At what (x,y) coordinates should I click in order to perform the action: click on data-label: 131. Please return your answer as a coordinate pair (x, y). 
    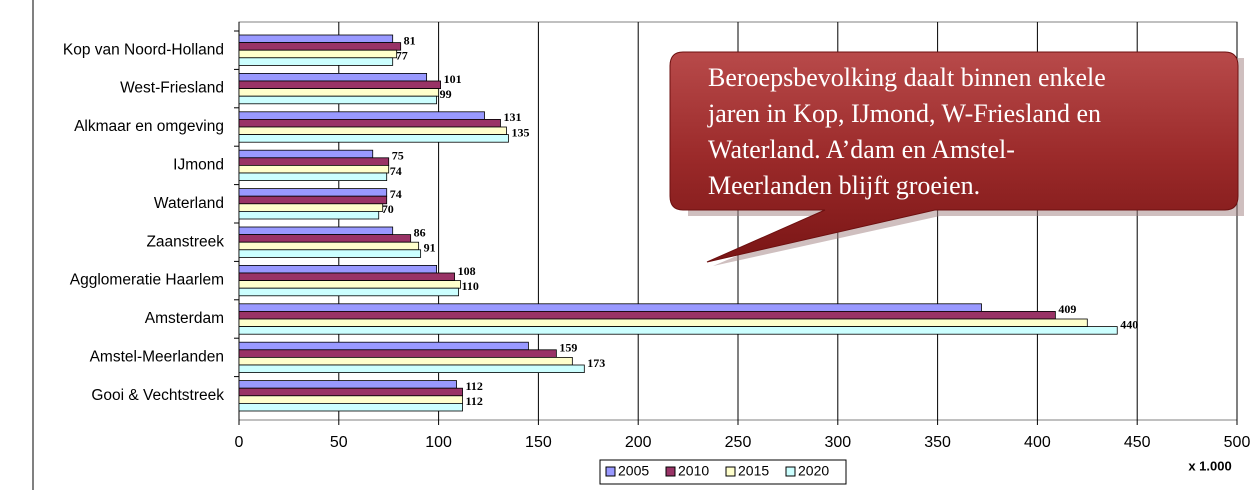
    Looking at the image, I should click on (512, 117).